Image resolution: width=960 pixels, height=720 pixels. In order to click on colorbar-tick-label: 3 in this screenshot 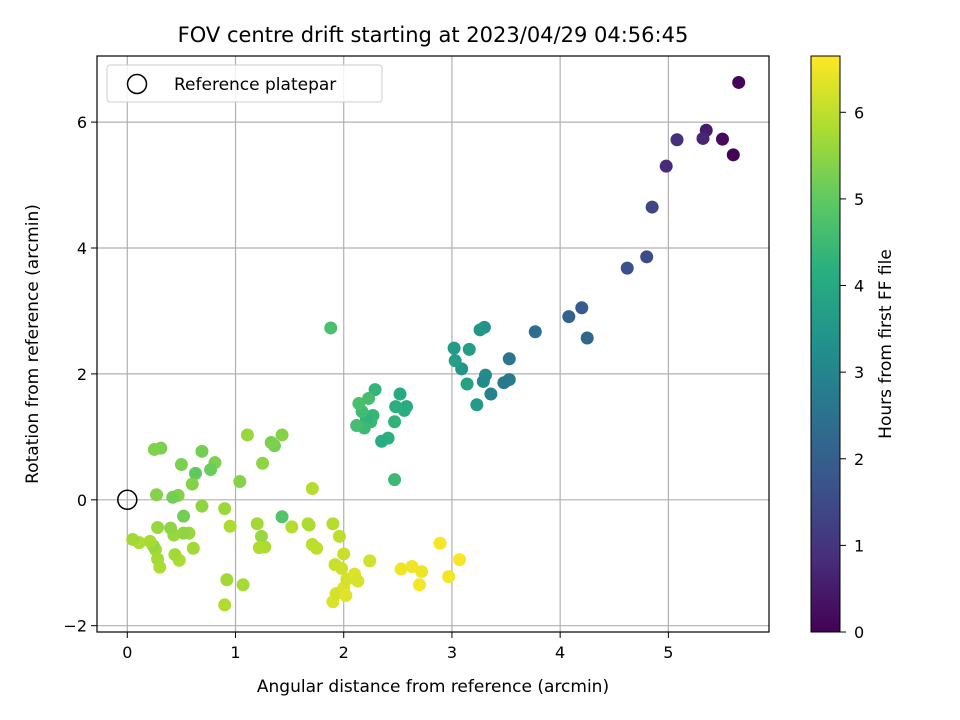, I will do `click(859, 372)`.